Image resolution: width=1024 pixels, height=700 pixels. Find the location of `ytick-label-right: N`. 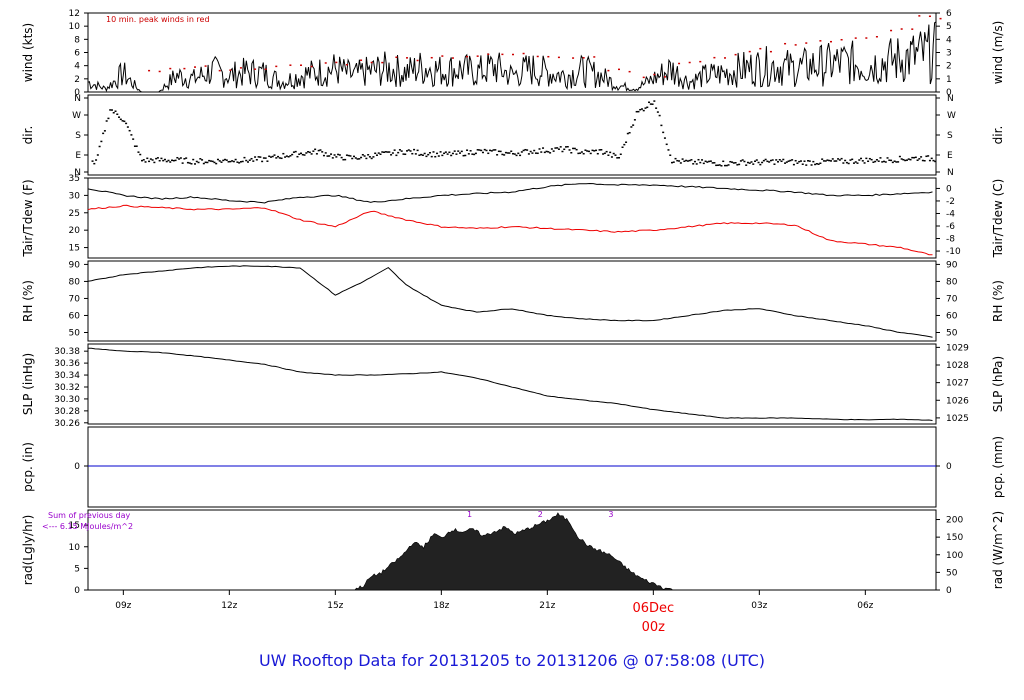

ytick-label-right: N is located at coordinates (950, 99).